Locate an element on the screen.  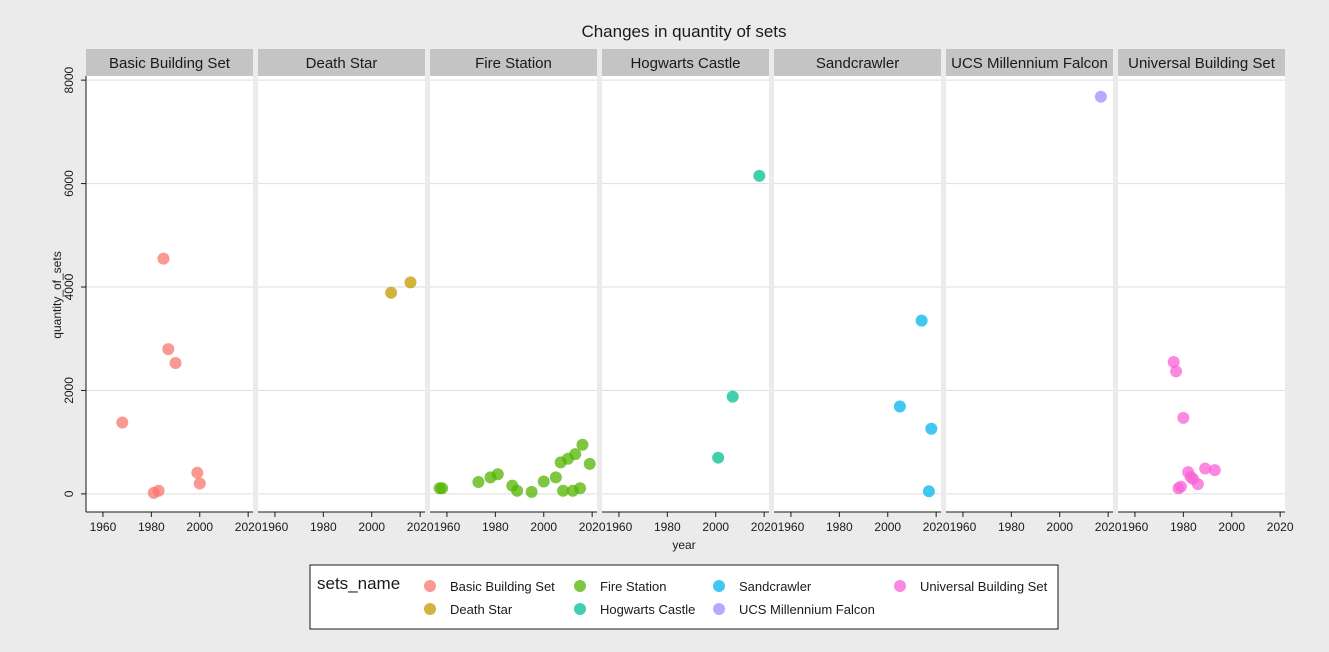
facet-panel: Sandcrawler 1960 1980 2000 2020 is located at coordinates (862, 291).